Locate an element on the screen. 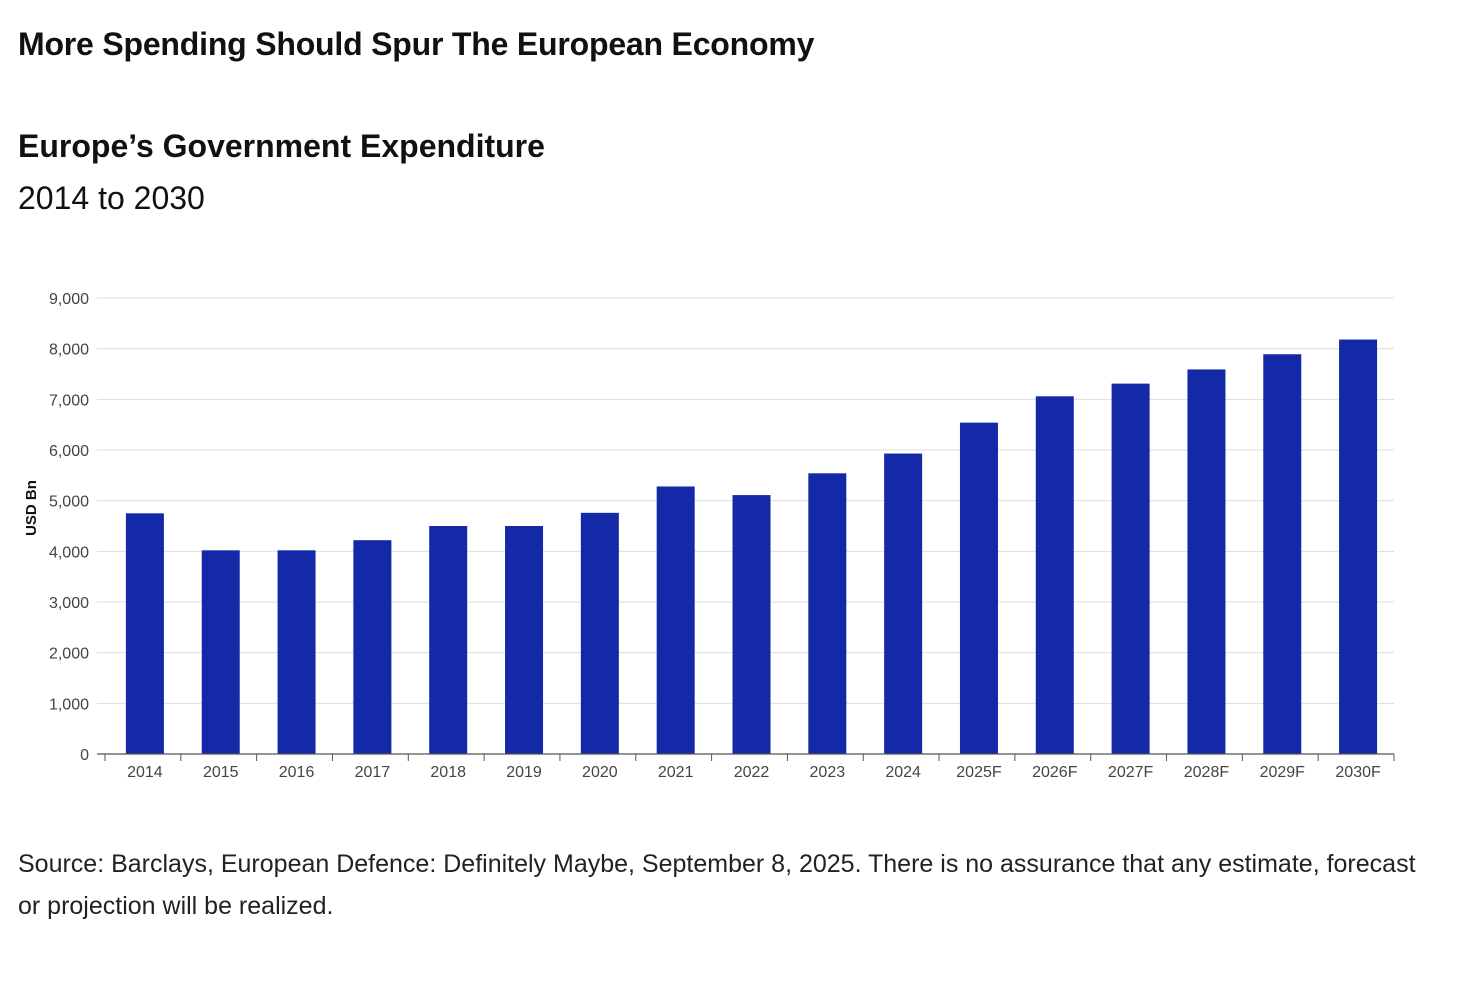 The image size is (1470, 996). bar-2029F is located at coordinates (1282, 554).